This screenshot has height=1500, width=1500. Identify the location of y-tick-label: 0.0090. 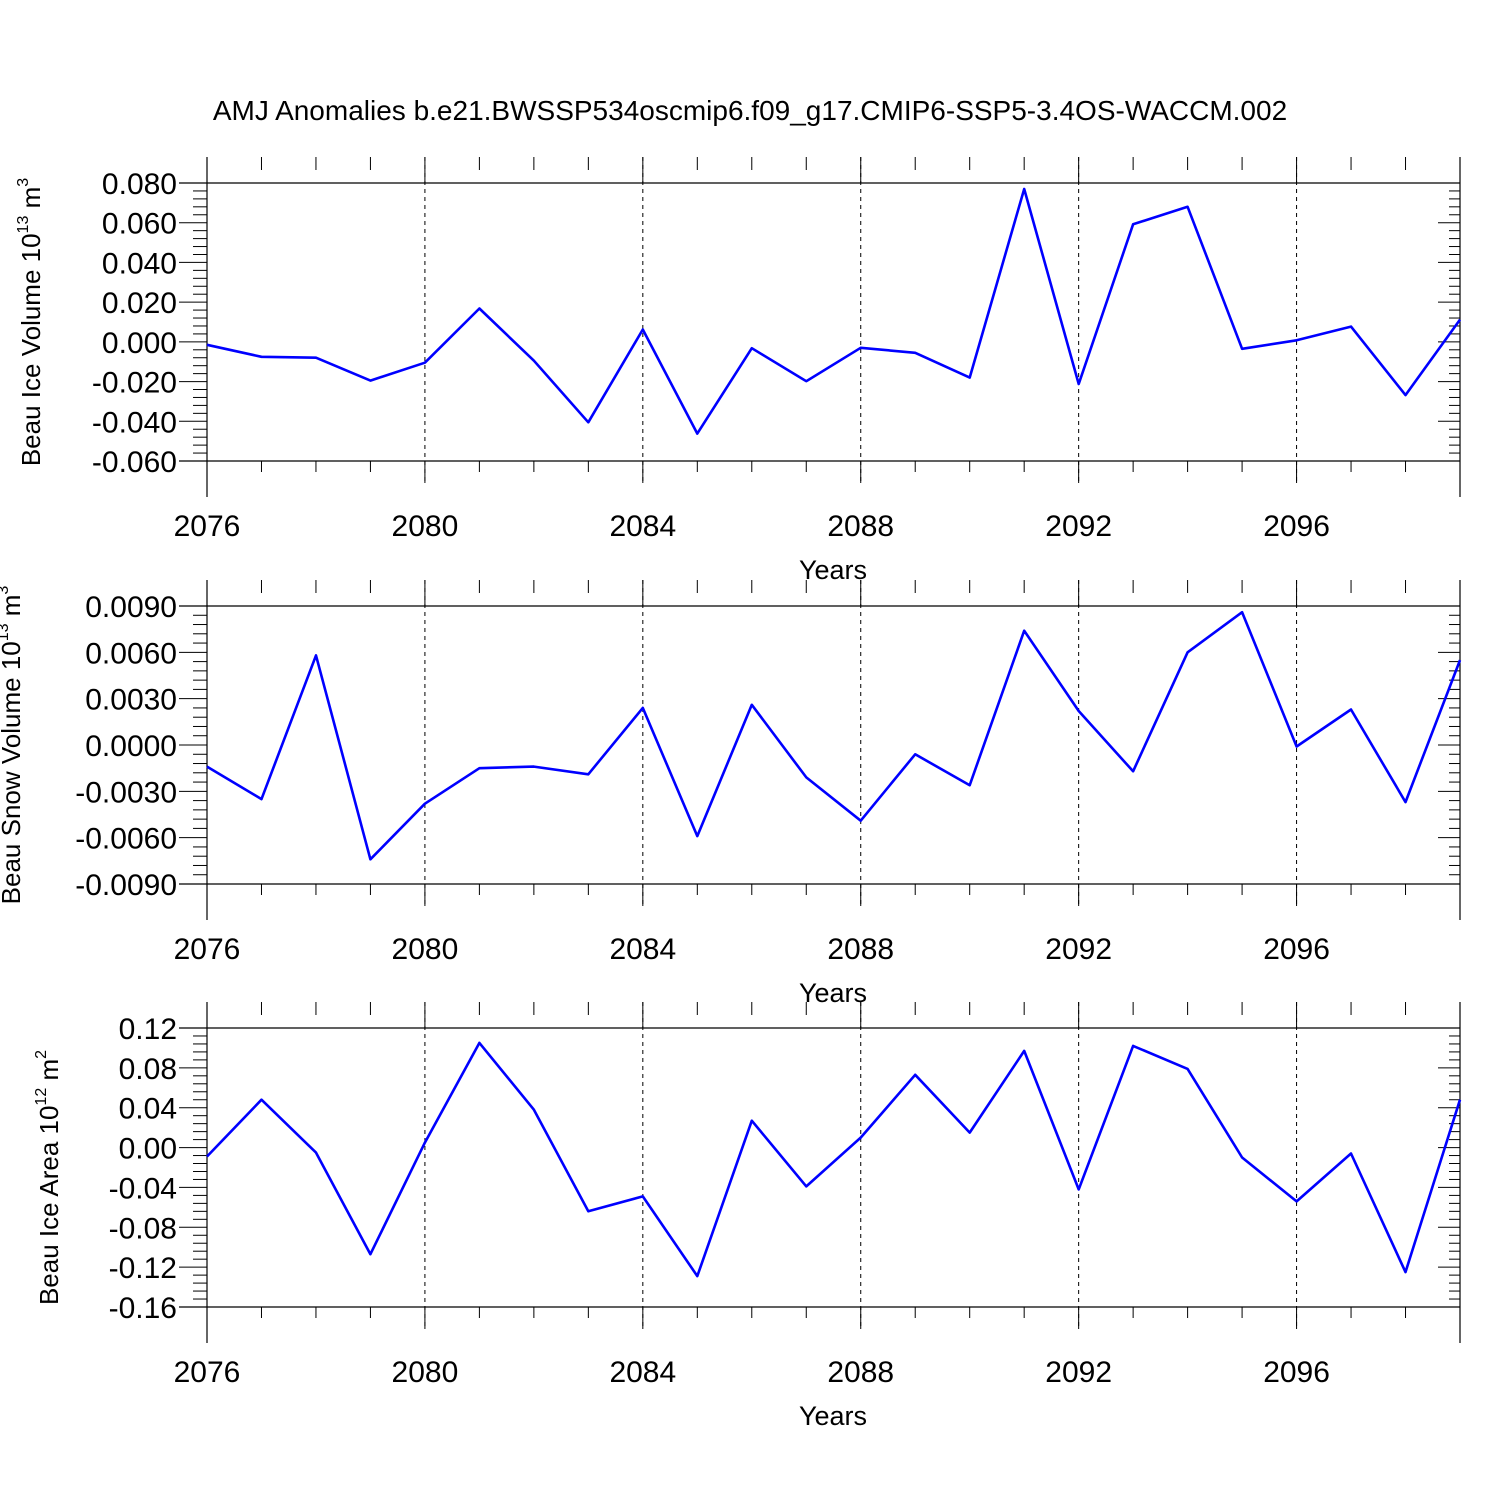
(131, 607).